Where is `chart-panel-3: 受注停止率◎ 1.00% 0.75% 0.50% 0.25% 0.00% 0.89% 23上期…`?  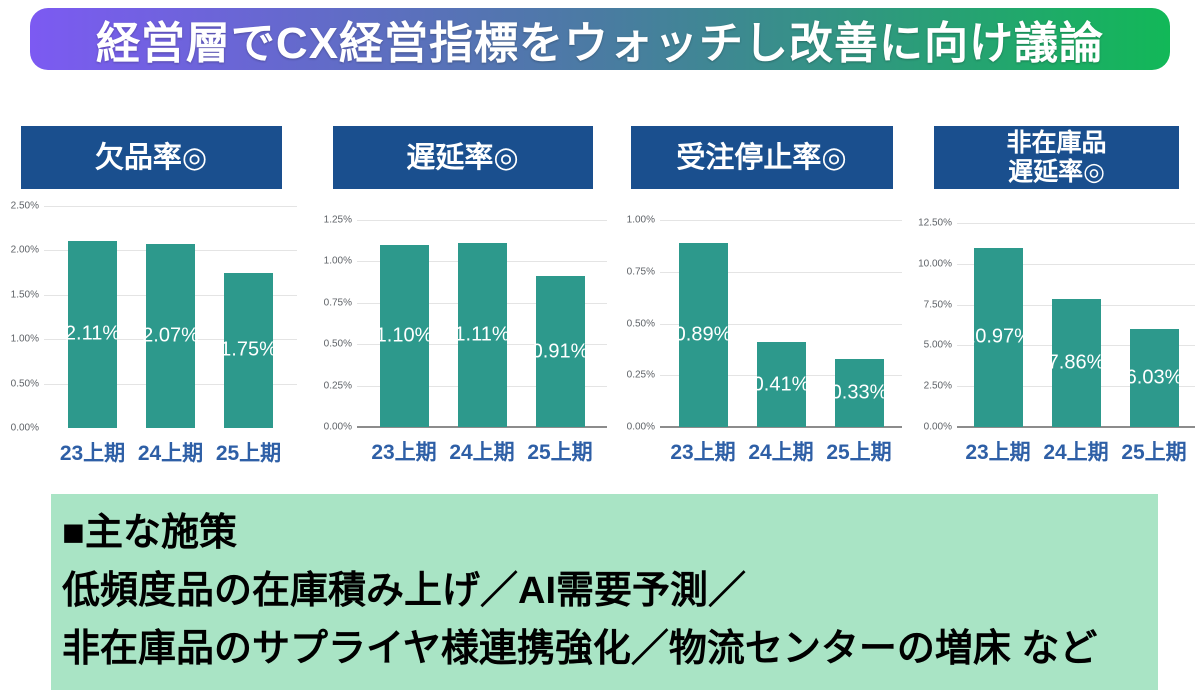 chart-panel-3: 受注停止率◎ 1.00% 0.75% 0.50% 0.25% 0.00% 0.89% 23上期… is located at coordinates (761, 301).